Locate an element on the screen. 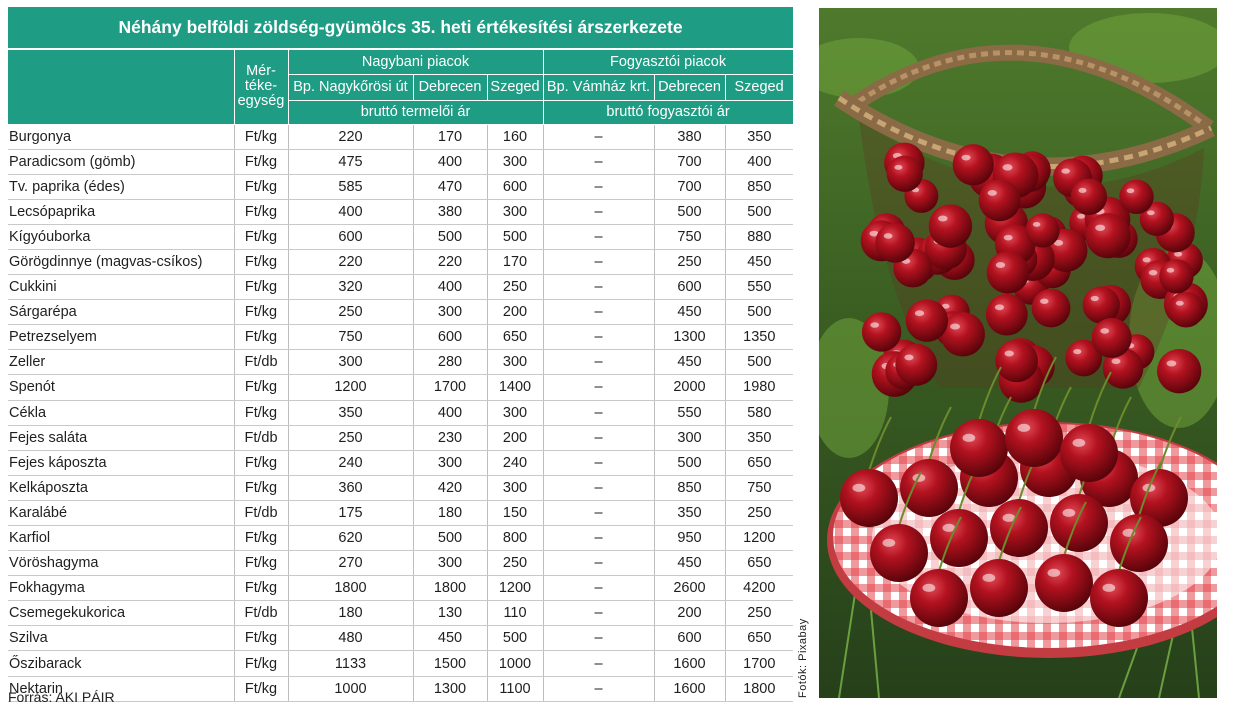  table-row: Fejes káposzta Ft/kg 240 300 240–500 650 is located at coordinates (401, 463).